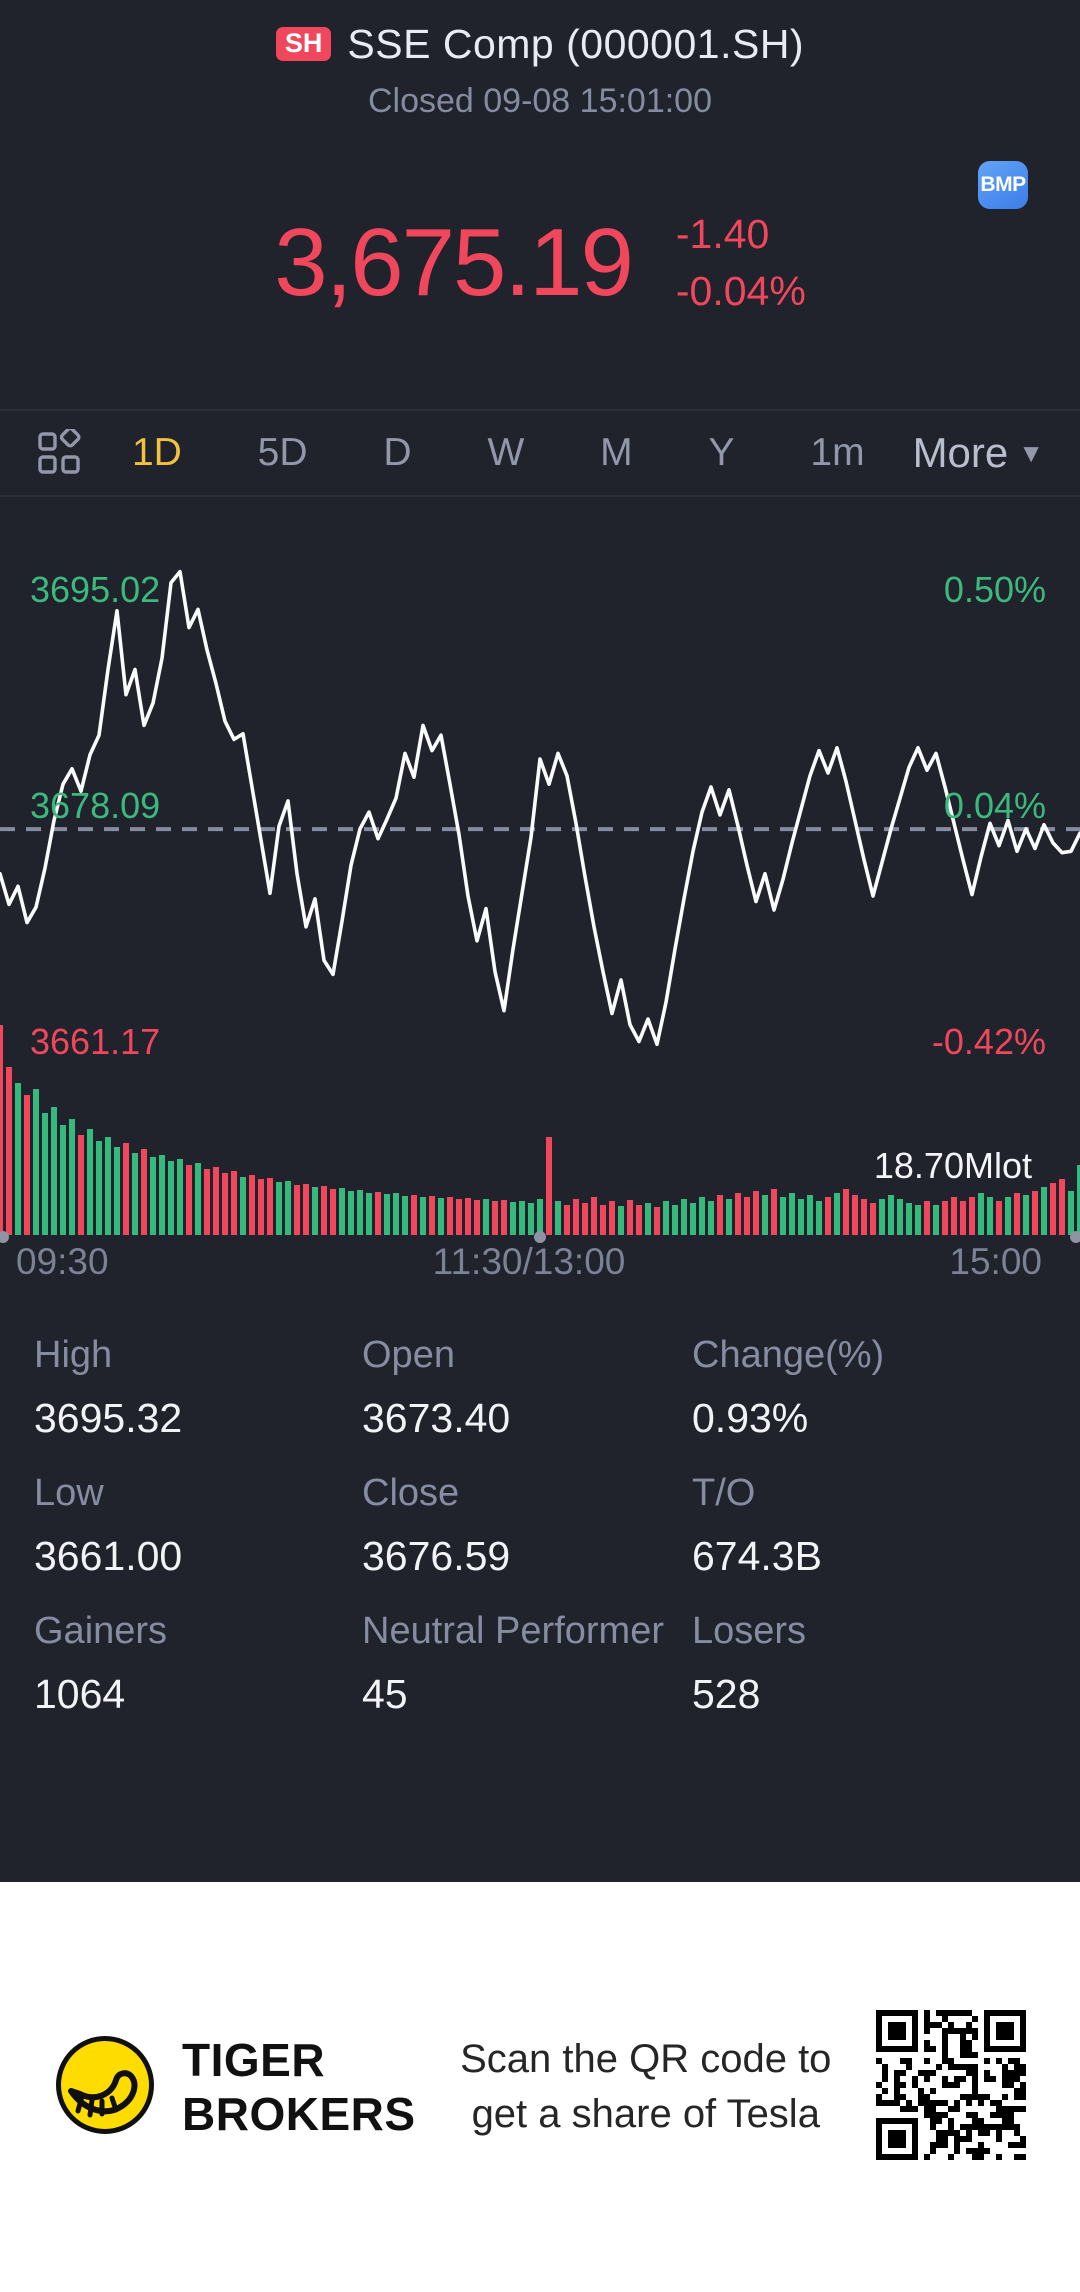  I want to click on stat-turnover: T/O 674.3B, so click(757, 1525).